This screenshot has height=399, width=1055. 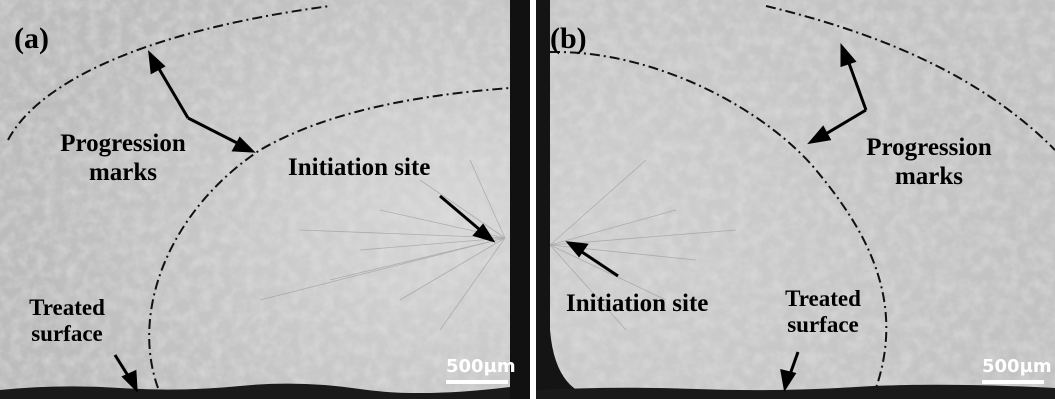 What do you see at coordinates (477, 382) in the screenshot?
I see `scale-bar-a` at bounding box center [477, 382].